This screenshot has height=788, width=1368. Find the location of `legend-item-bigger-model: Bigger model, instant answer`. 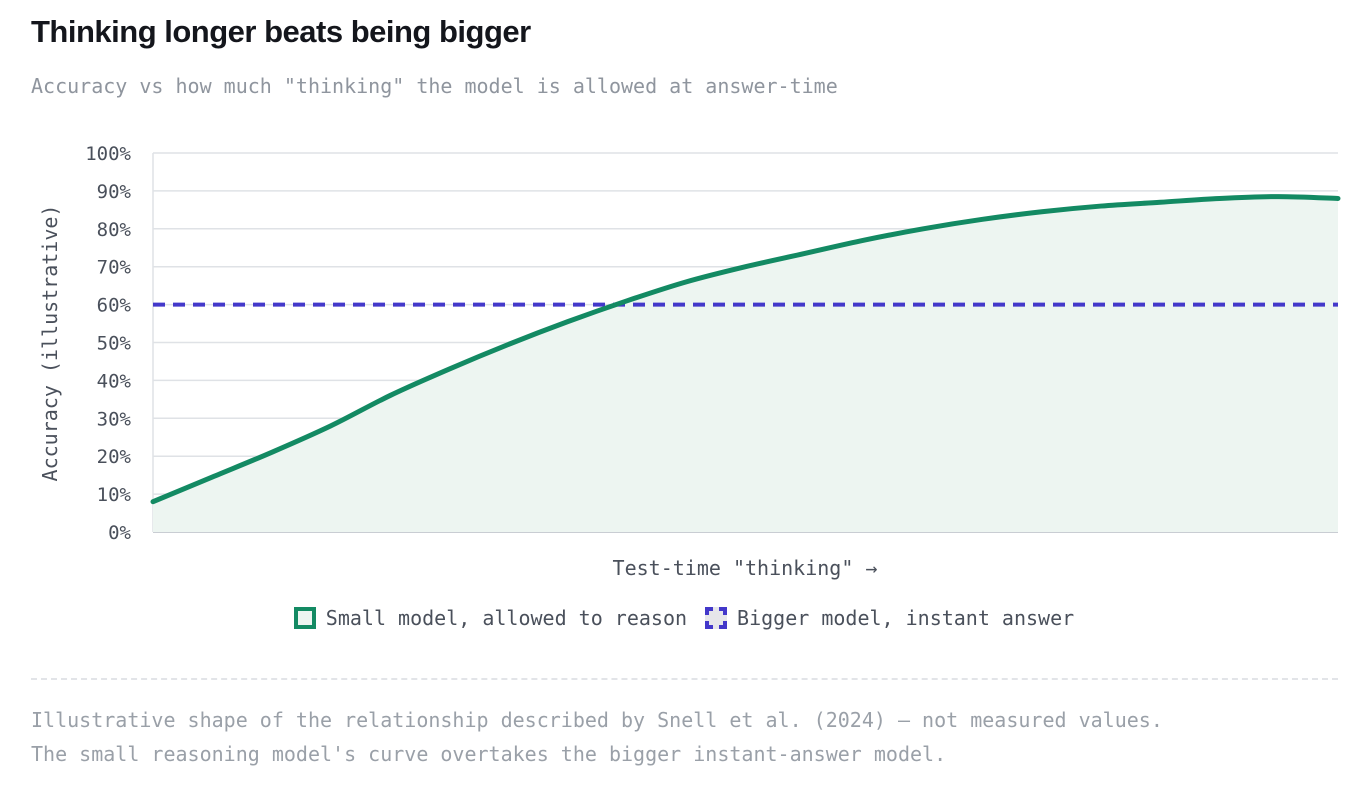

legend-item-bigger-model: Bigger model, instant answer is located at coordinates (889, 618).